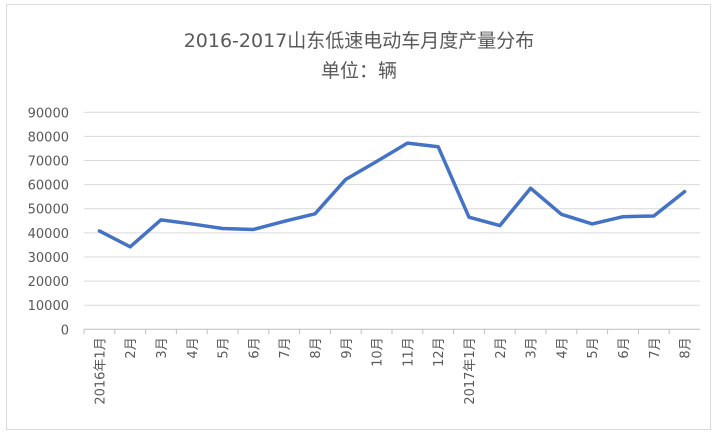  I want to click on x-tick-label: 11月, so click(408, 352).